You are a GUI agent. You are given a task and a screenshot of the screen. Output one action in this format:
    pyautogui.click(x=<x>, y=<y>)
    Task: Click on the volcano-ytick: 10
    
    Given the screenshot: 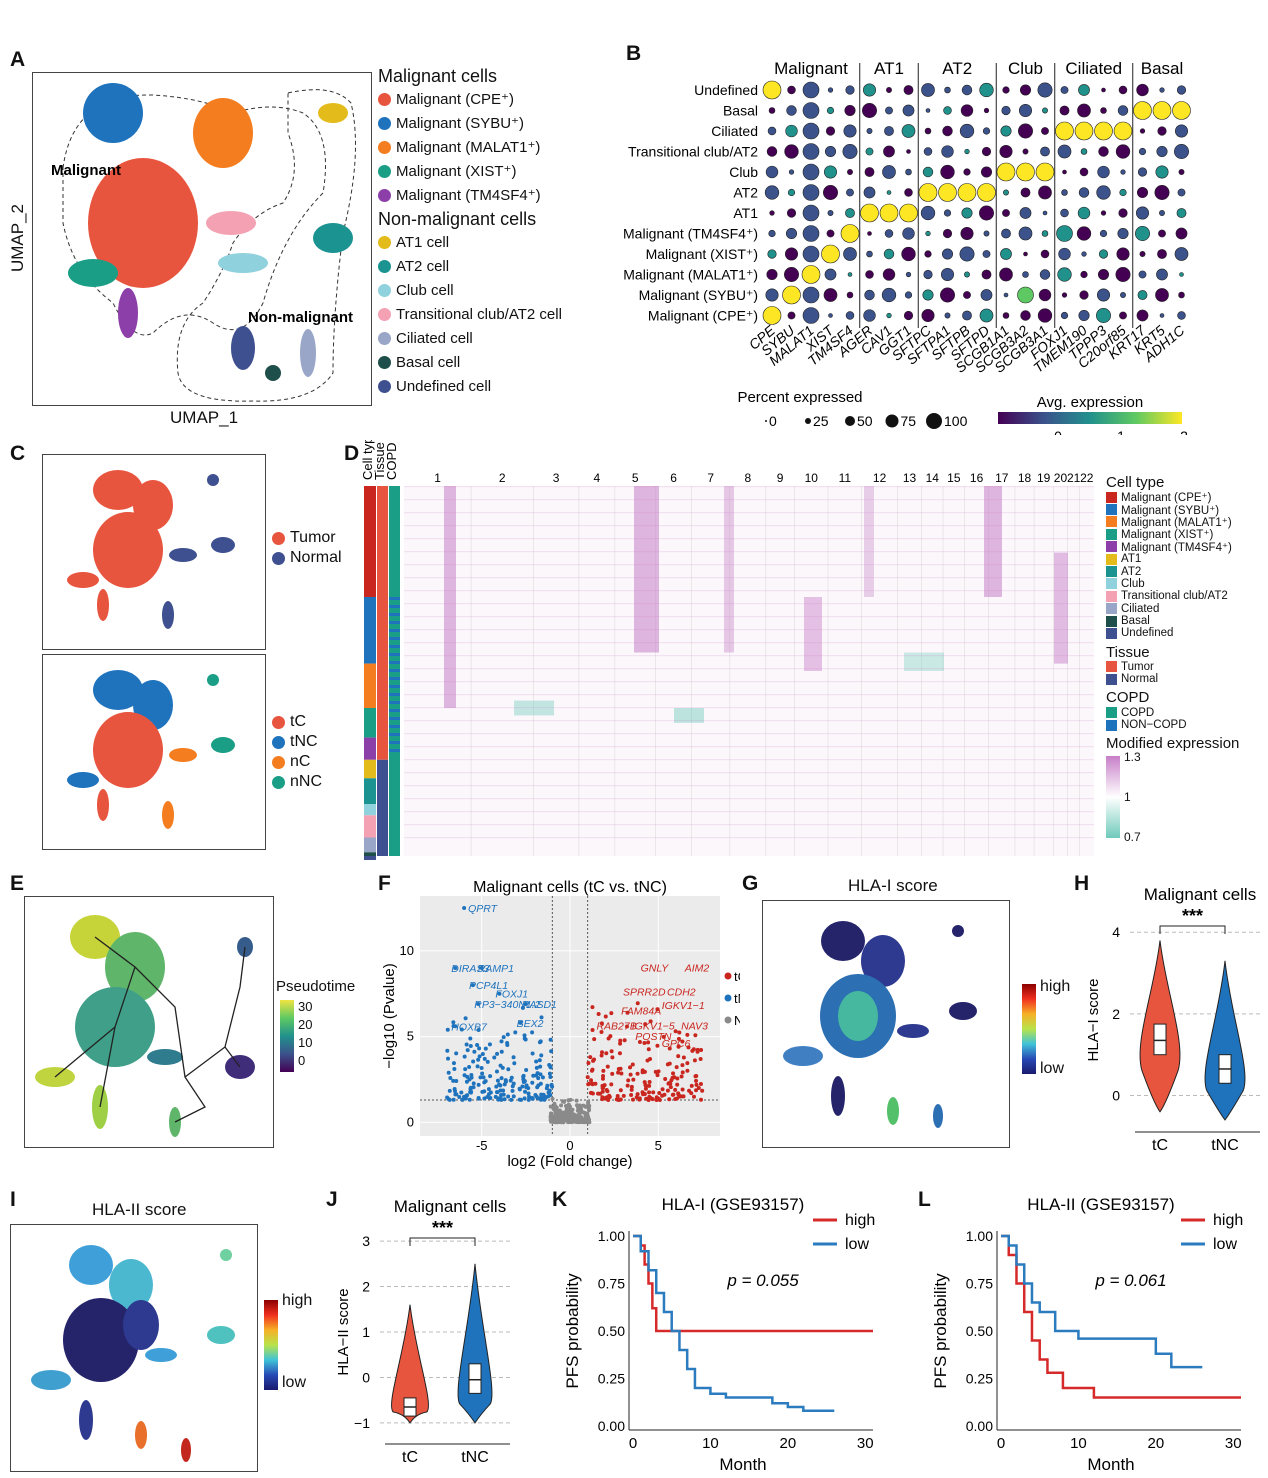 What is the action you would take?
    pyautogui.click(x=407, y=950)
    